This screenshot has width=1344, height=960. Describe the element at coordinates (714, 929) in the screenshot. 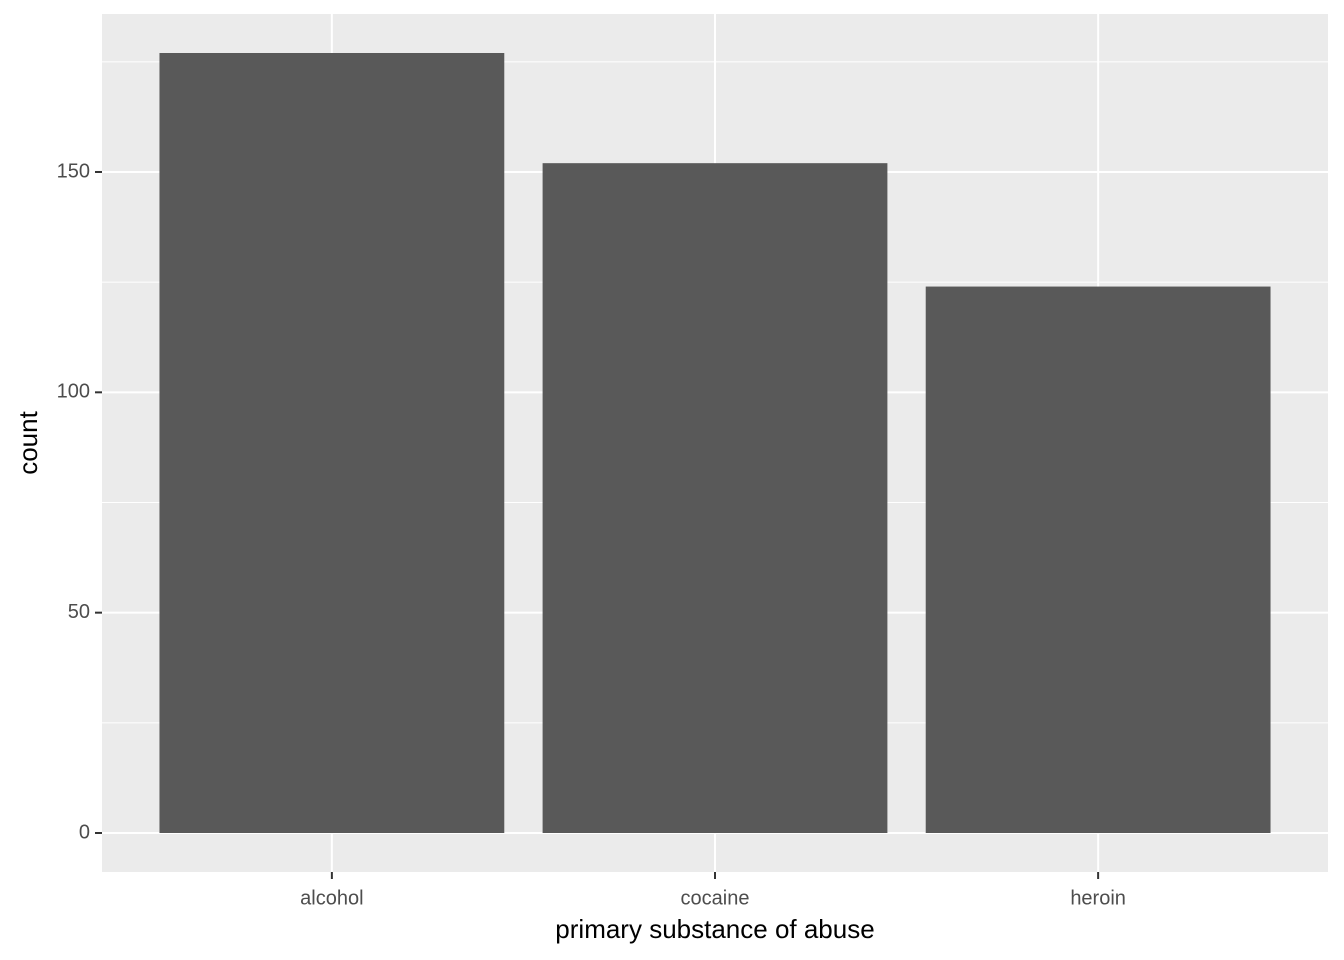

I see `x-axis-title: primary substance of abuse` at that location.